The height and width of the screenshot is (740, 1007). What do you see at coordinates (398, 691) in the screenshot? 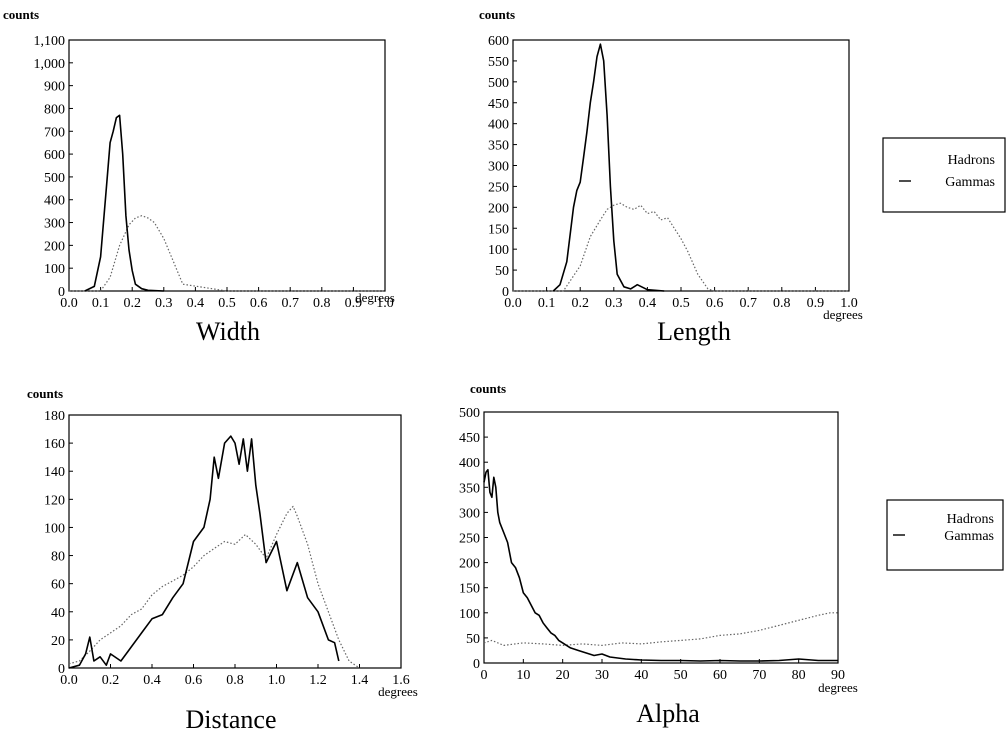
I see `distance-xlabel: degrees` at bounding box center [398, 691].